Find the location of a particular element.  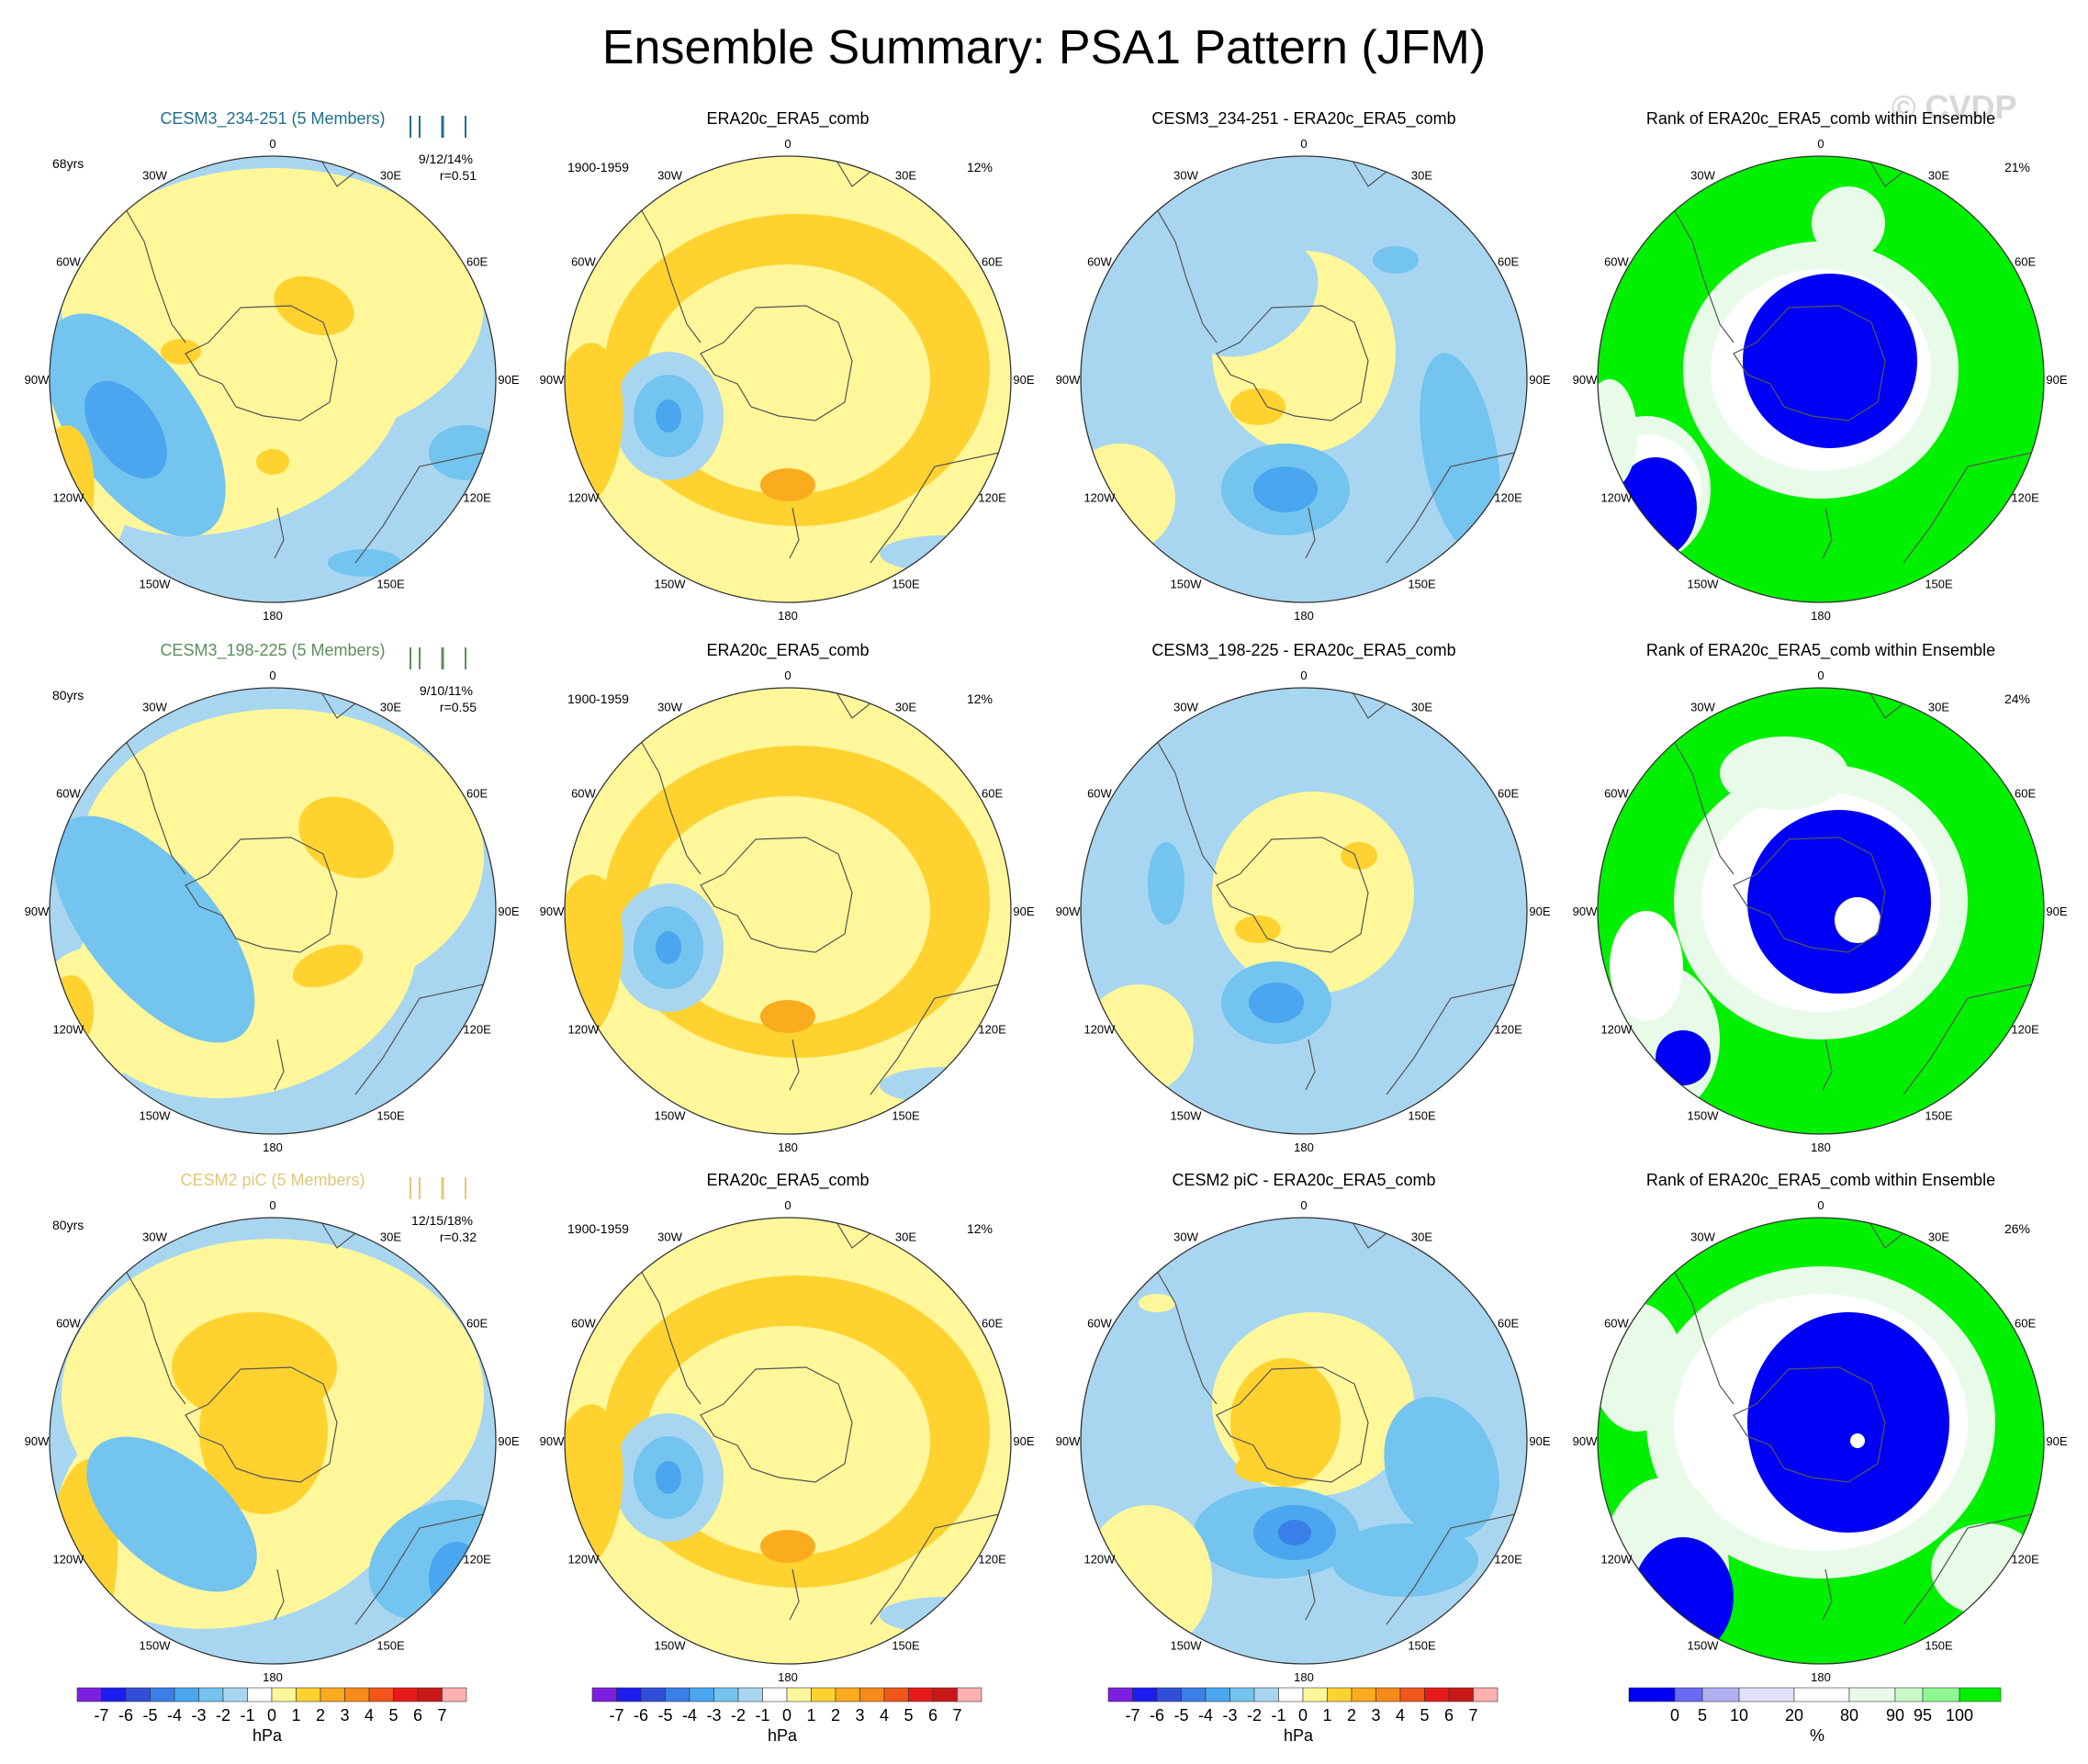

colorbar-tick: 1 is located at coordinates (1326, 1715).